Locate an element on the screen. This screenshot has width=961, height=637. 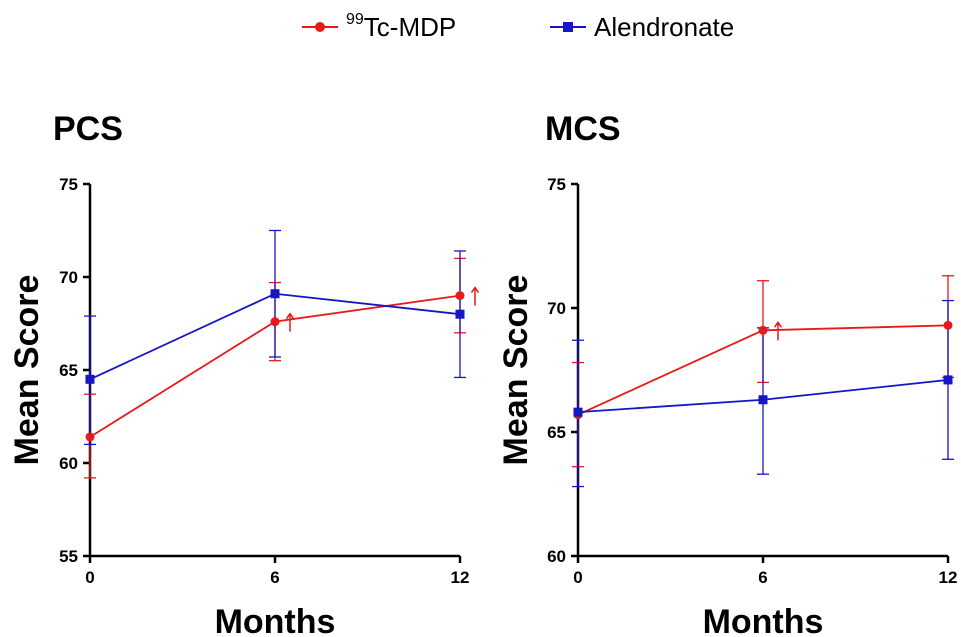
chart-title: PCS is located at coordinates (88, 129).